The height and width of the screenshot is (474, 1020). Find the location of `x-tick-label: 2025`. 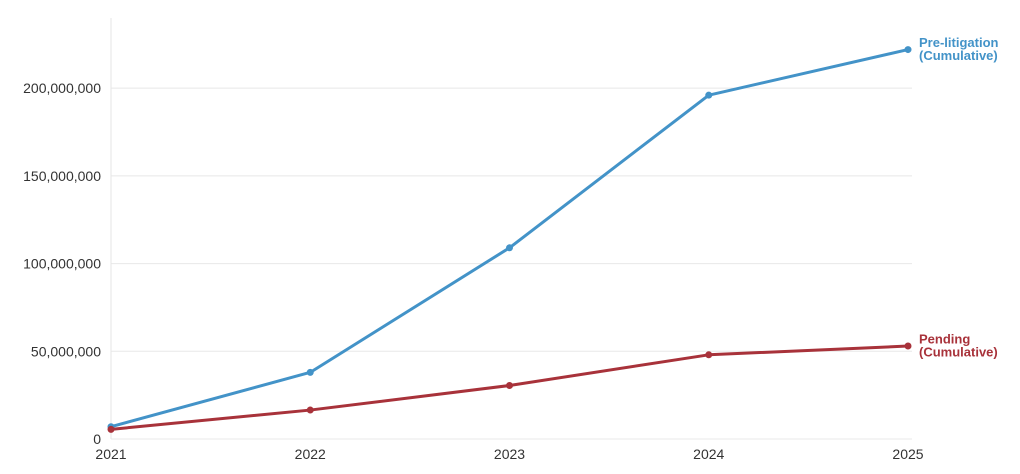

x-tick-label: 2025 is located at coordinates (907, 454).